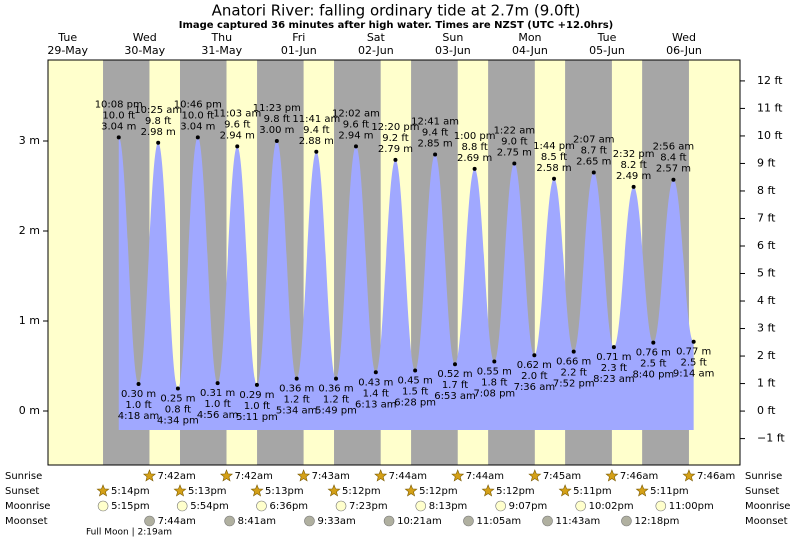 This screenshot has height=539, width=793. I want to click on tide-label: 9.0 ft, so click(514, 142).